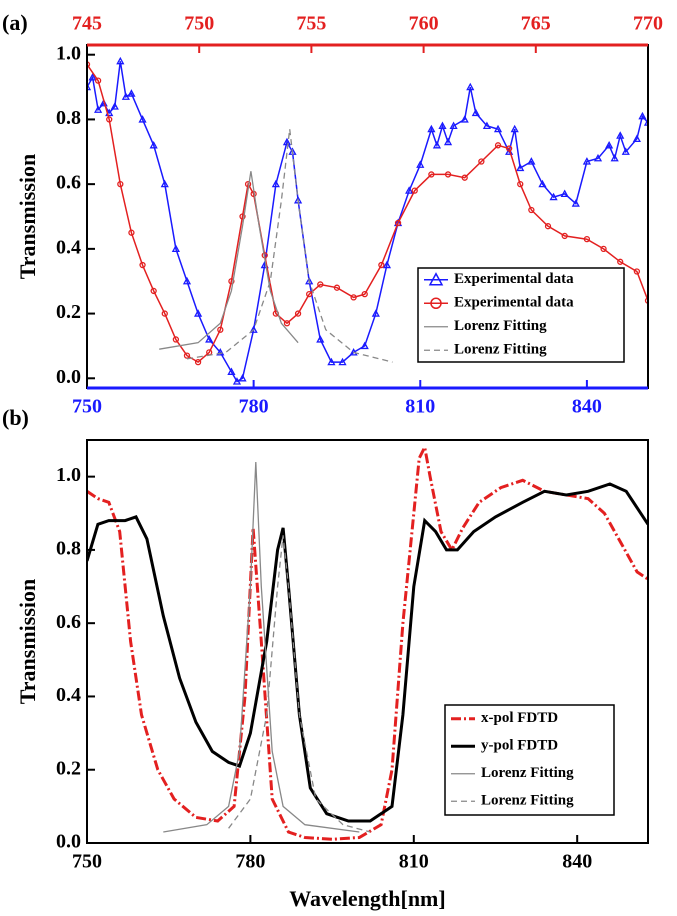  I want to click on panel-label: (a), so click(15, 22).